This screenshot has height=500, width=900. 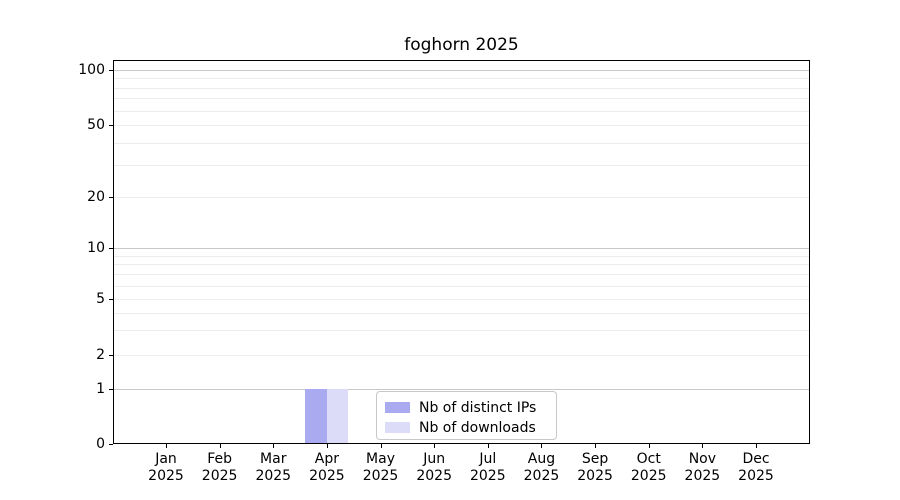 I want to click on legend-swatch-distinct-ips, so click(x=397, y=407).